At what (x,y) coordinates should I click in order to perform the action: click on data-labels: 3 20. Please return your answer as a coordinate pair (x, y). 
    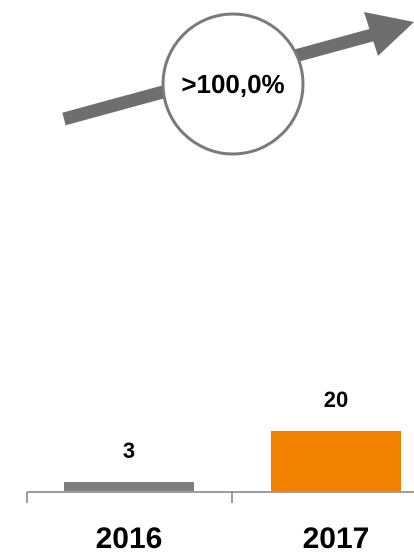
    Looking at the image, I should click on (235, 425).